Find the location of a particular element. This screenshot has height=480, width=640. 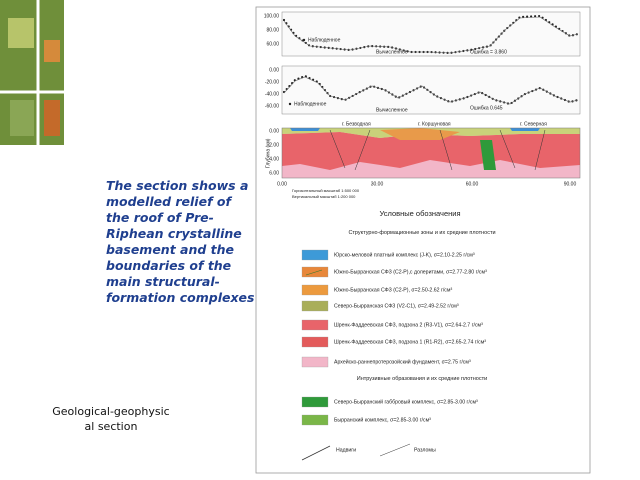

intrusion is located at coordinates (488, 155).